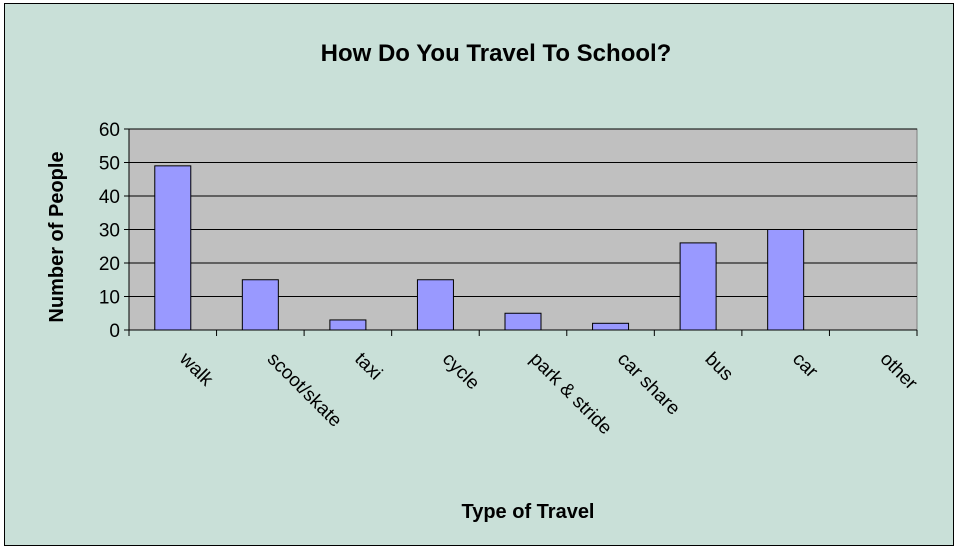 The width and height of the screenshot is (960, 550). Describe the element at coordinates (527, 512) in the screenshot. I see `x-axis-title: Type of Travel` at that location.